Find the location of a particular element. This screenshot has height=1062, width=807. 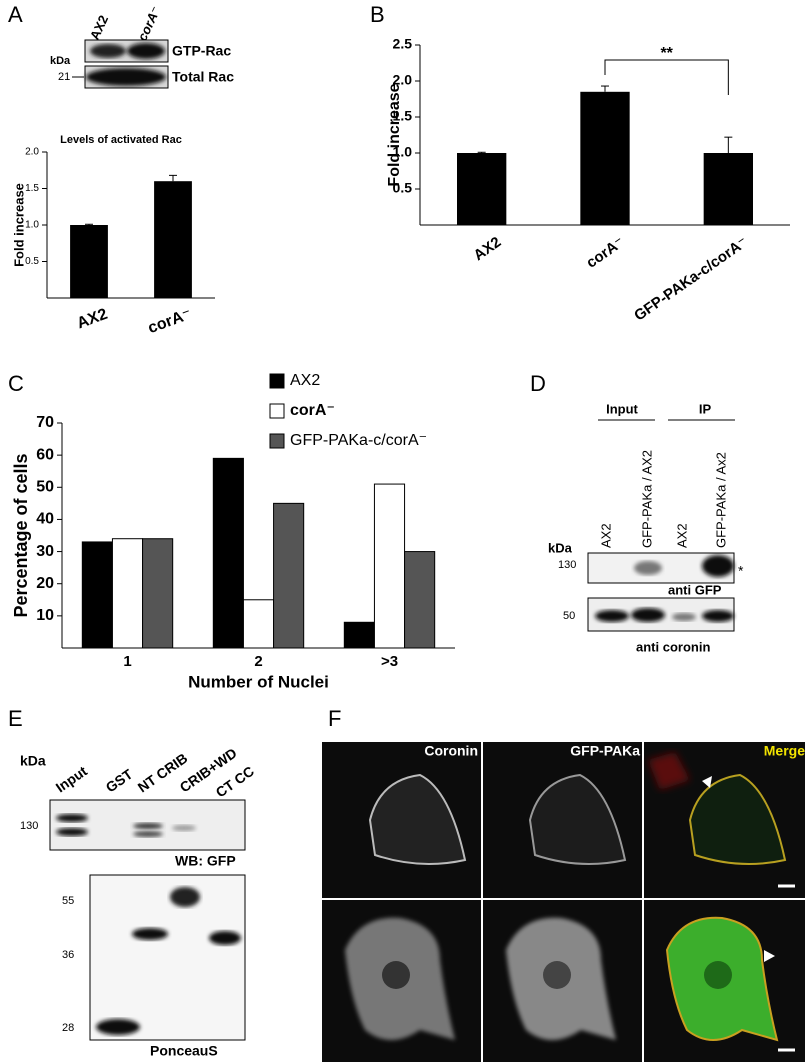

antibody-label: anti GFP is located at coordinates (695, 589).